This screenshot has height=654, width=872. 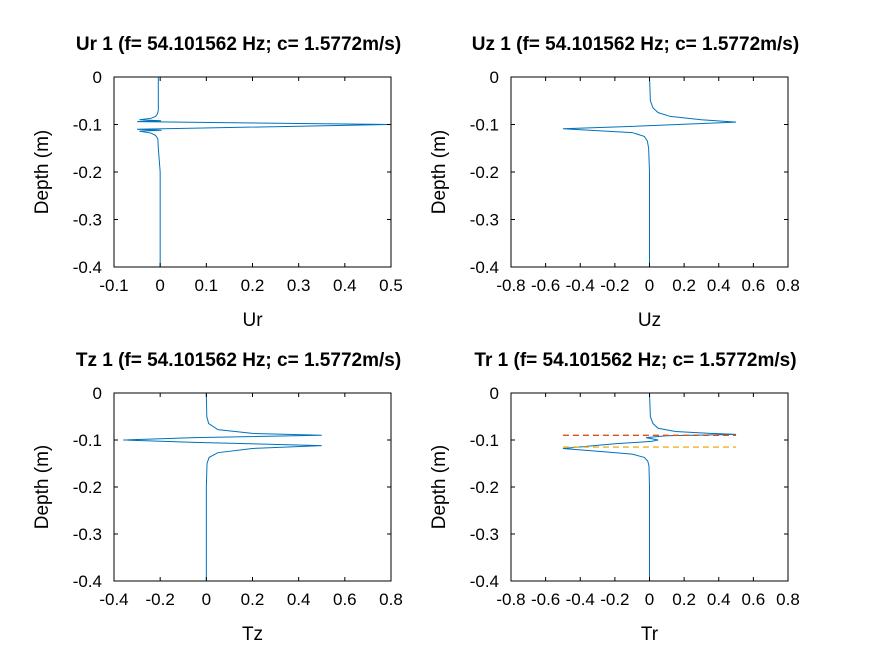 I want to click on x-tick-label: 0.1, so click(x=207, y=285).